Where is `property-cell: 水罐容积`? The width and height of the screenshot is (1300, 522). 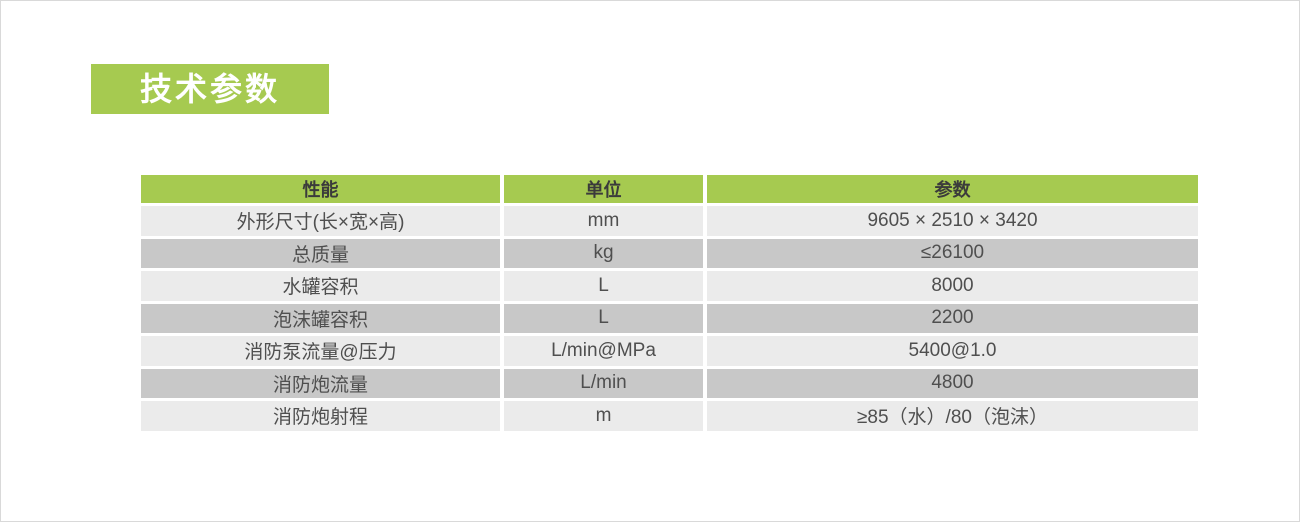 property-cell: 水罐容积 is located at coordinates (320, 286).